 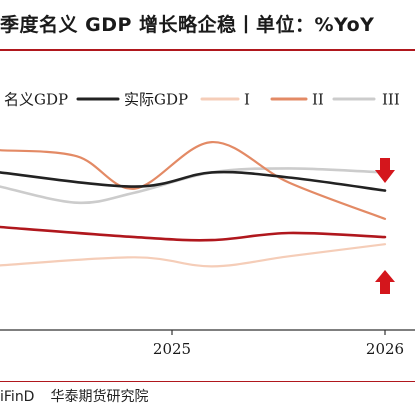 I want to click on arrow-up-icon, so click(x=385, y=282).